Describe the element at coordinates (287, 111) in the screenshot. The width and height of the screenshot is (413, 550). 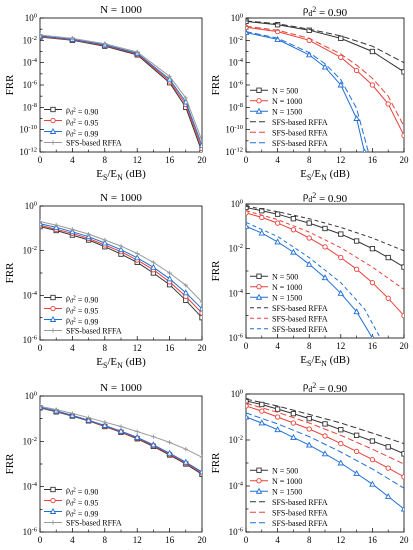
I see `legend-label: N = 1500` at that location.